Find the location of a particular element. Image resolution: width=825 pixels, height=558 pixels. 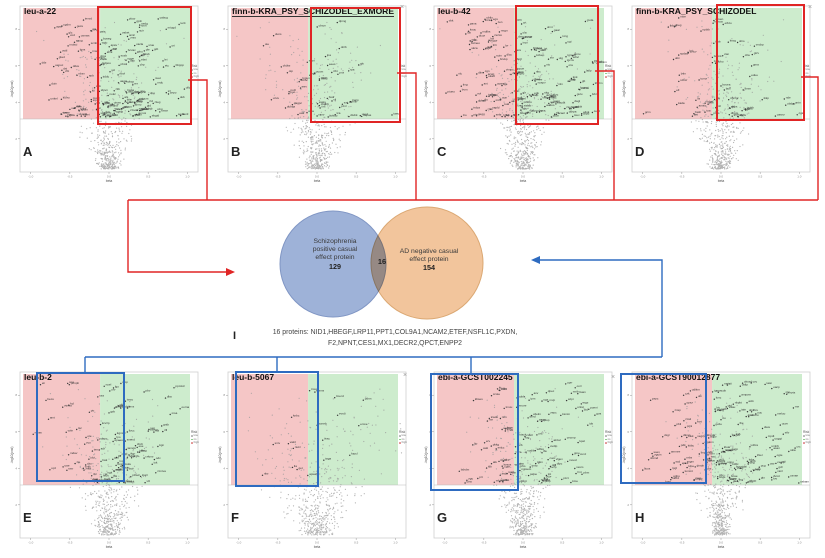

svg-text: vabet is located at coordinates (126, 33).